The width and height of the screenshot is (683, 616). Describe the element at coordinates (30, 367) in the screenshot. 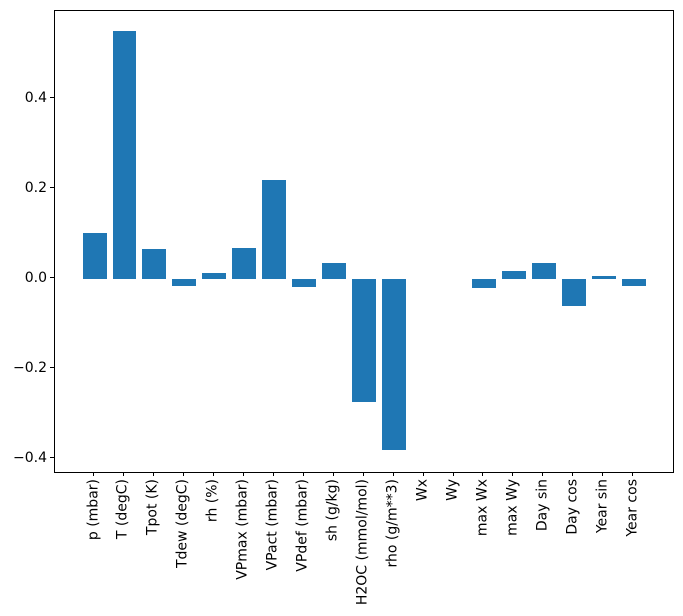

I see `y-tick-label: −0.2` at that location.